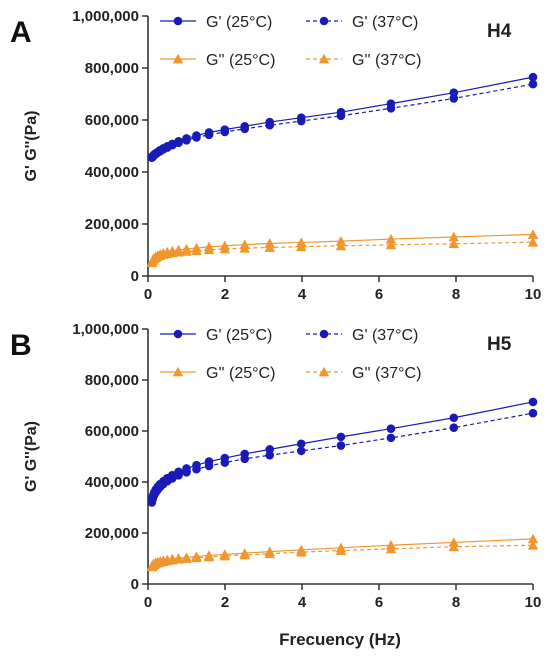 The width and height of the screenshot is (550, 659). Describe the element at coordinates (135, 276) in the screenshot. I see `y-tick-label: 0` at that location.